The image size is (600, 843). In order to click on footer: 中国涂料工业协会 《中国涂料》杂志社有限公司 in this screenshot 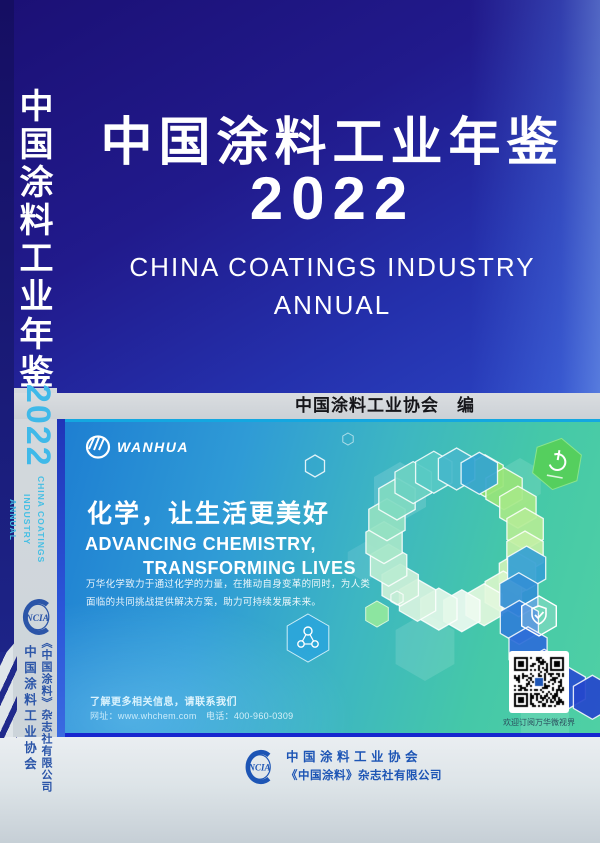, I will do `click(342, 767)`.